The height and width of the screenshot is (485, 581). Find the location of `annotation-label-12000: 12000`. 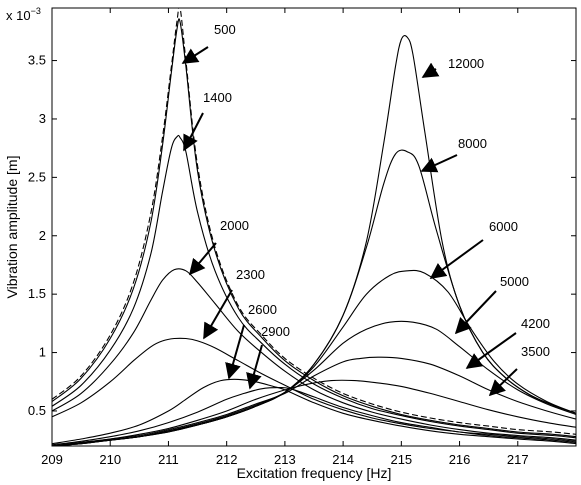

annotation-label-12000: 12000 is located at coordinates (466, 63).